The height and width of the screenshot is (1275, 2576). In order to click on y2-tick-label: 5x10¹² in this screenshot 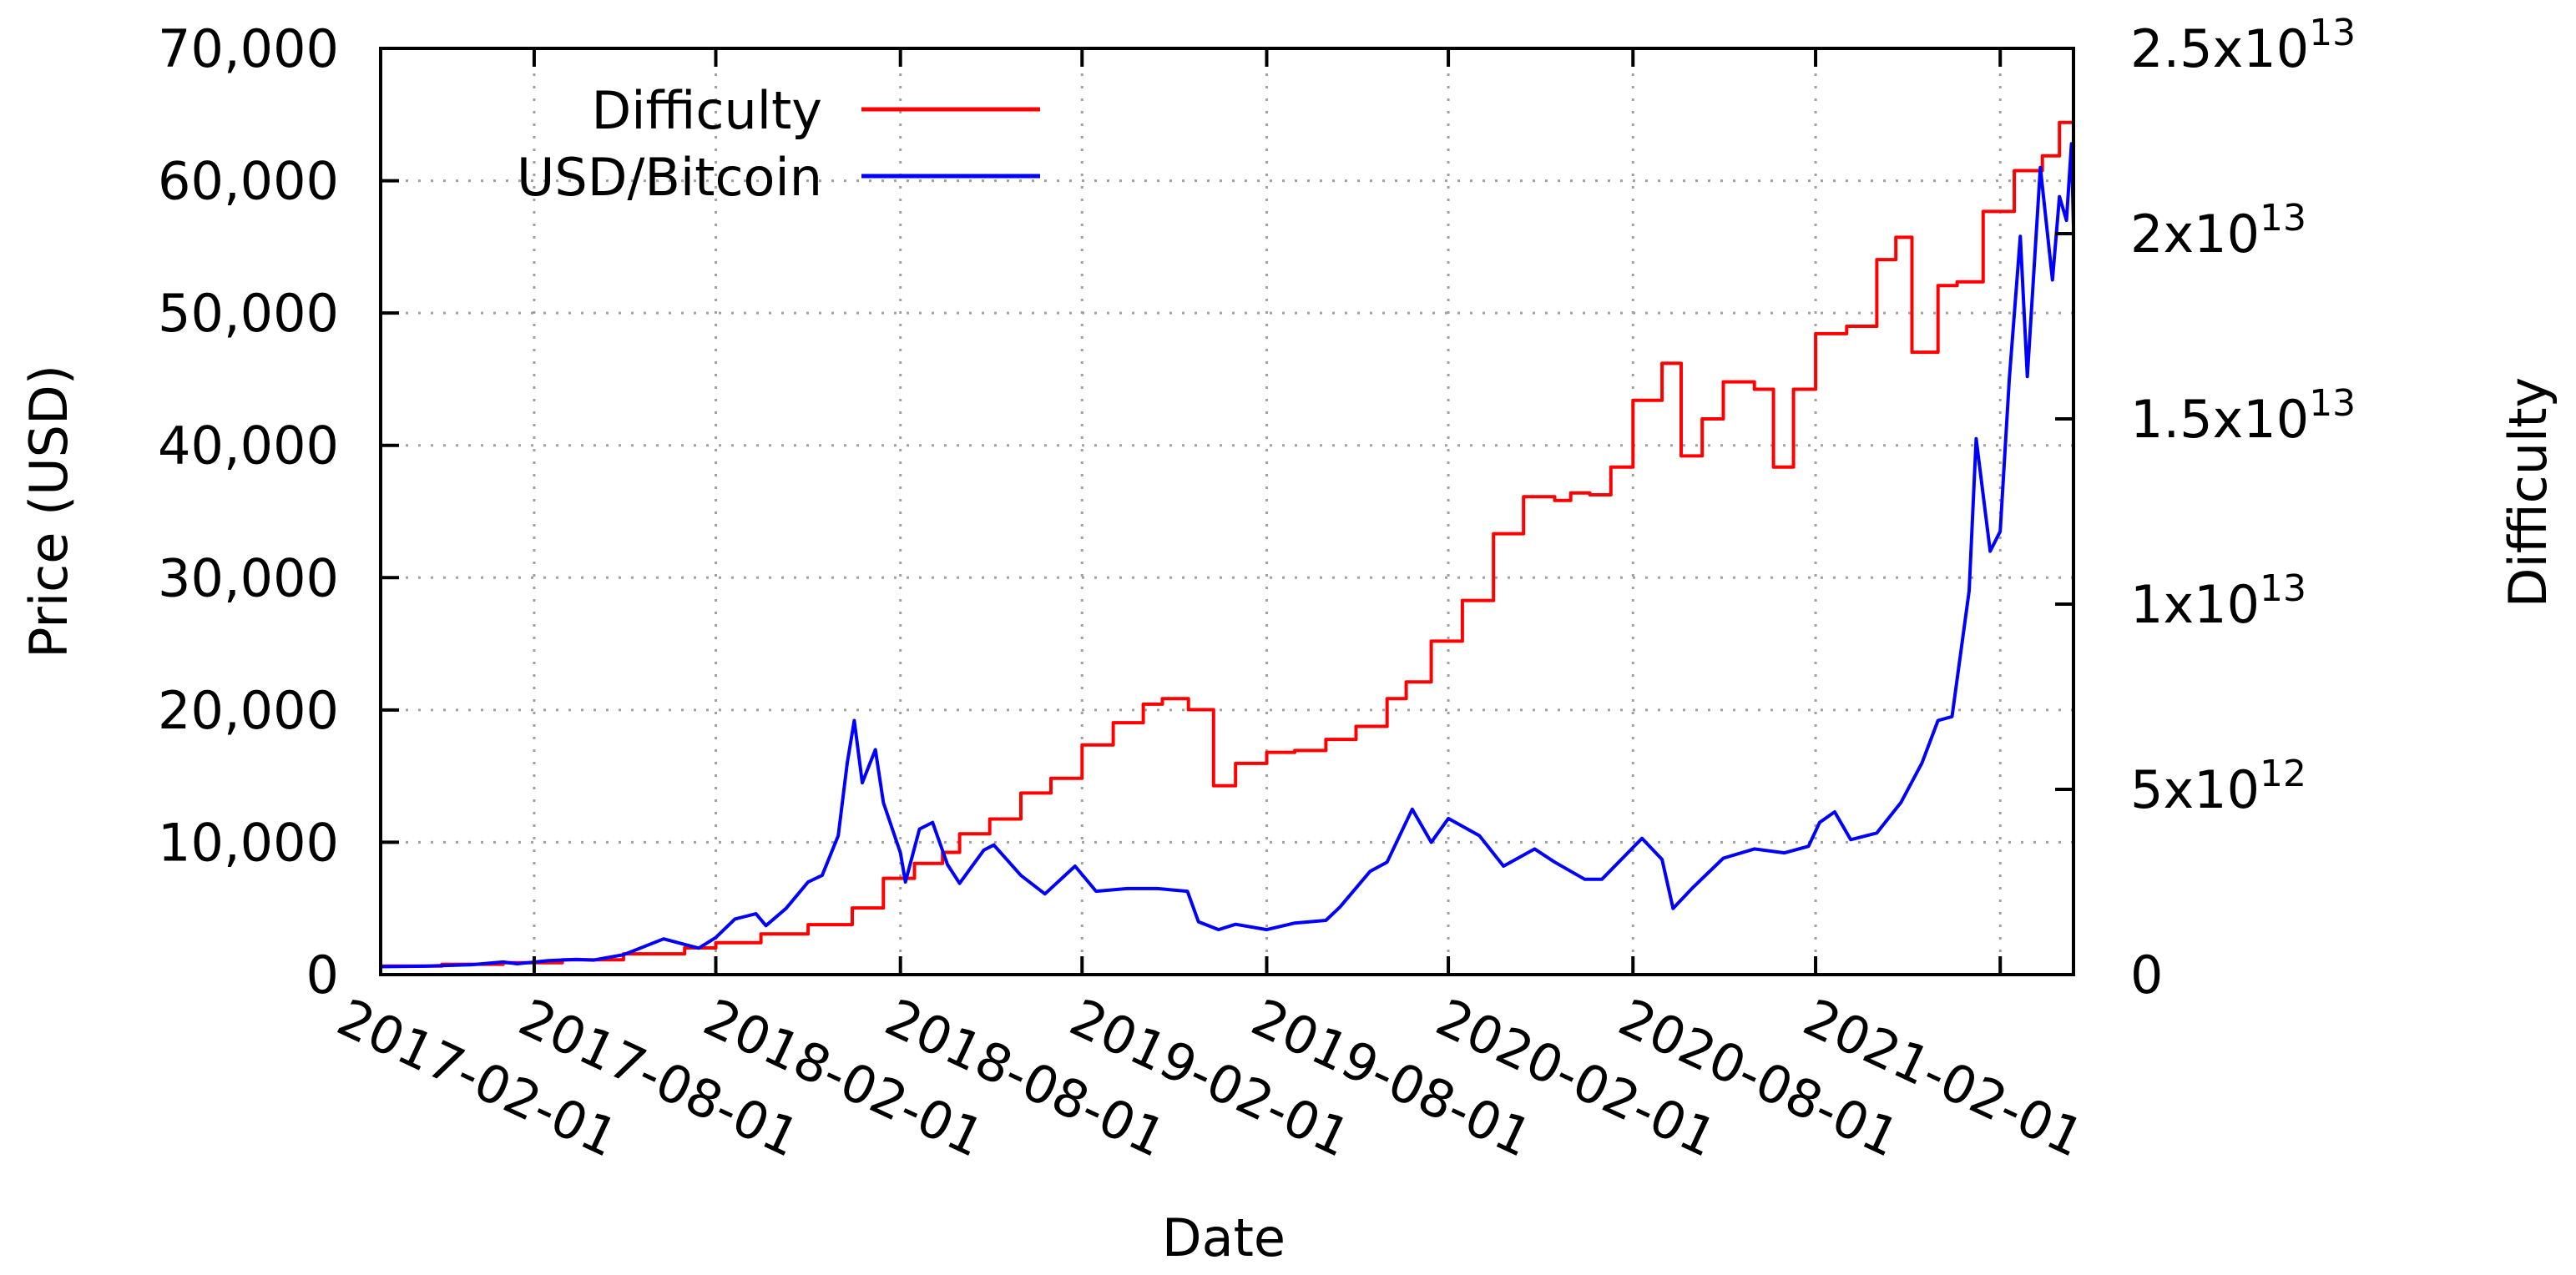, I will do `click(2218, 786)`.